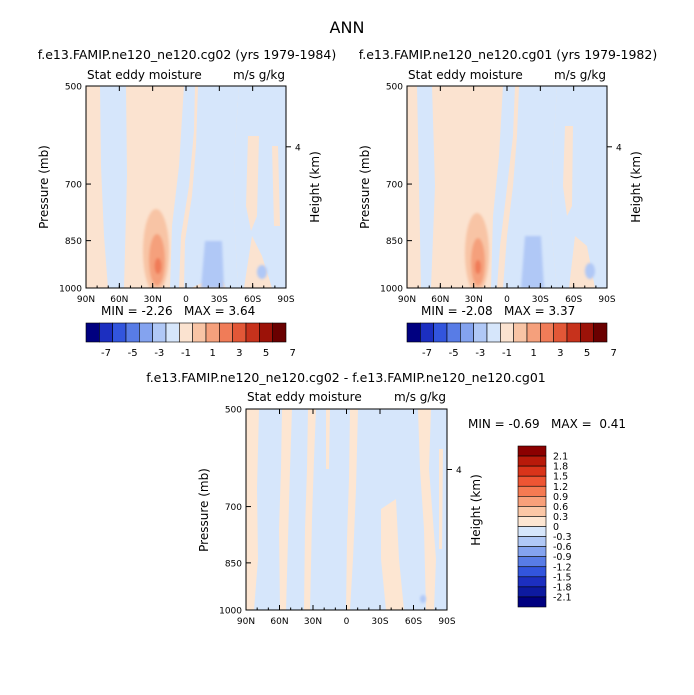 This screenshot has height=695, width=694. What do you see at coordinates (560, 487) in the screenshot?
I see `colorbar-label: 1.2` at bounding box center [560, 487].